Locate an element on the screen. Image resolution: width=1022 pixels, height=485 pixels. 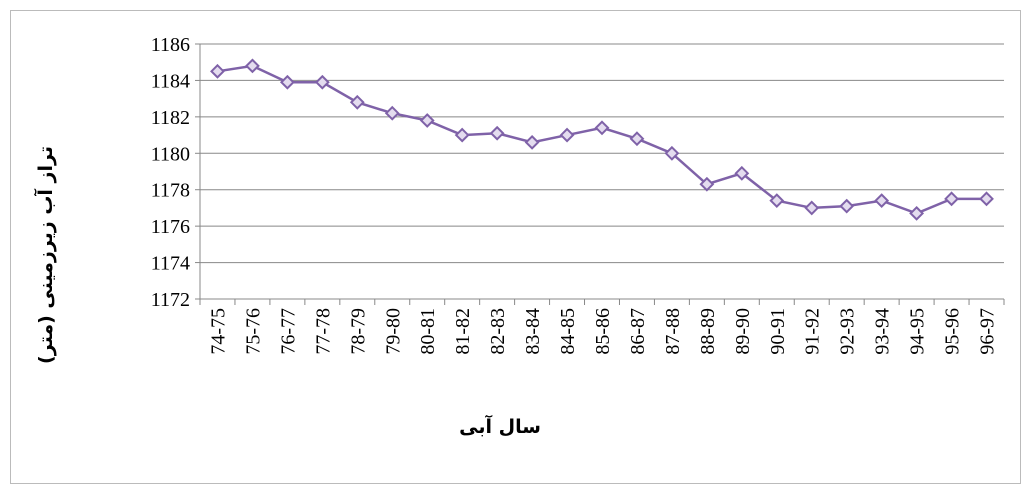
x-tick-label: 82-83 is located at coordinates (498, 331).